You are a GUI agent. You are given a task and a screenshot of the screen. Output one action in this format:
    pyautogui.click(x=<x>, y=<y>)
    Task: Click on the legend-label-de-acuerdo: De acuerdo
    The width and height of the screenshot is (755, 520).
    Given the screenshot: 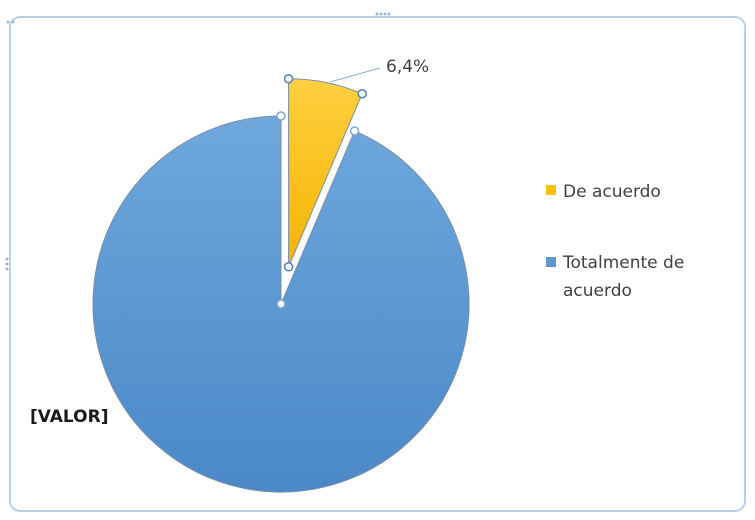 What is the action you would take?
    pyautogui.click(x=612, y=192)
    